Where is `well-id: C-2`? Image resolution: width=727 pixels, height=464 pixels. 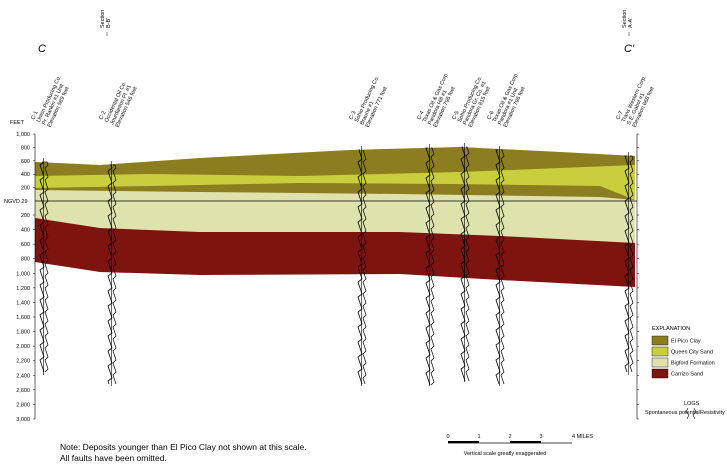 well-id: C-2 is located at coordinates (102, 115).